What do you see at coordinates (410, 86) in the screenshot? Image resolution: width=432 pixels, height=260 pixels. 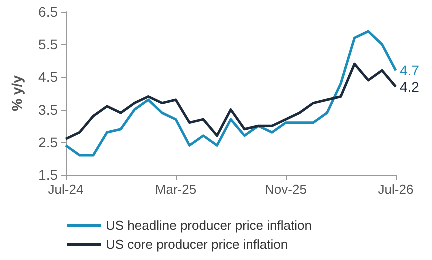 I see `data-label: 4.2` at bounding box center [410, 86].